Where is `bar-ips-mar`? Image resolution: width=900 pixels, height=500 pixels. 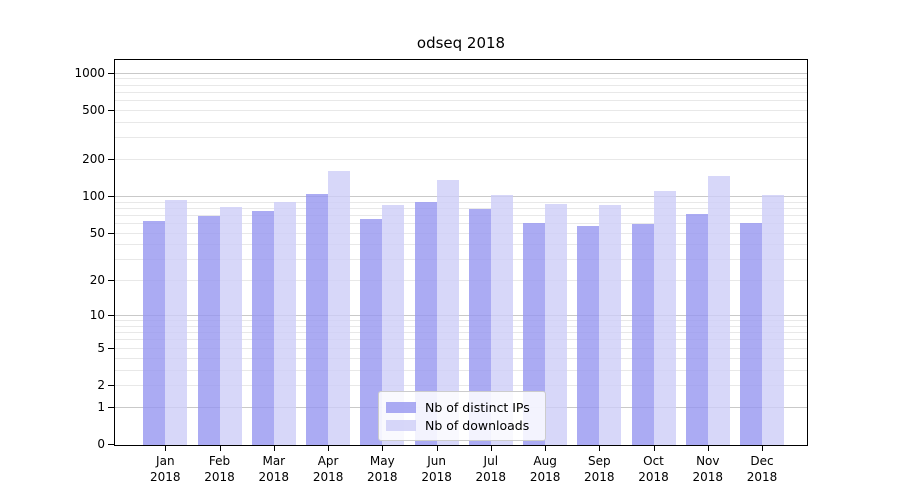
bar-ips-mar is located at coordinates (262, 328).